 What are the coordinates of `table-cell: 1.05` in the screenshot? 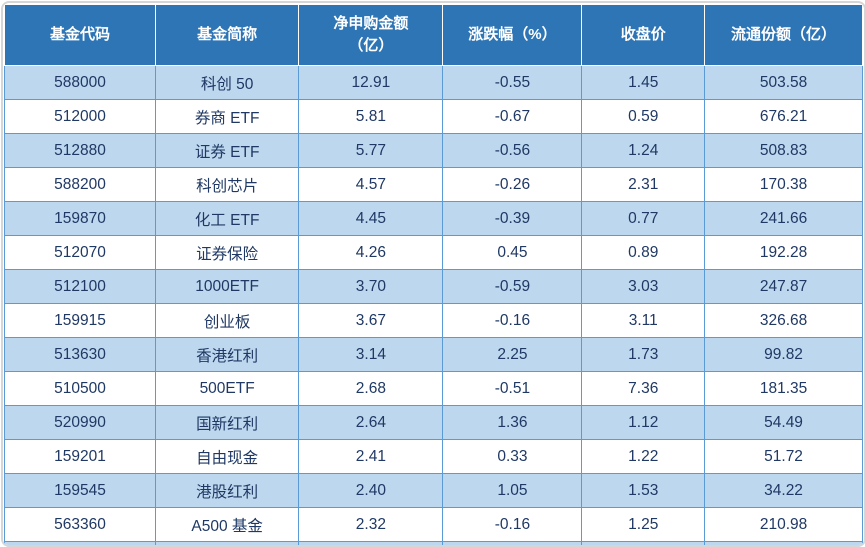 It's located at (512, 491).